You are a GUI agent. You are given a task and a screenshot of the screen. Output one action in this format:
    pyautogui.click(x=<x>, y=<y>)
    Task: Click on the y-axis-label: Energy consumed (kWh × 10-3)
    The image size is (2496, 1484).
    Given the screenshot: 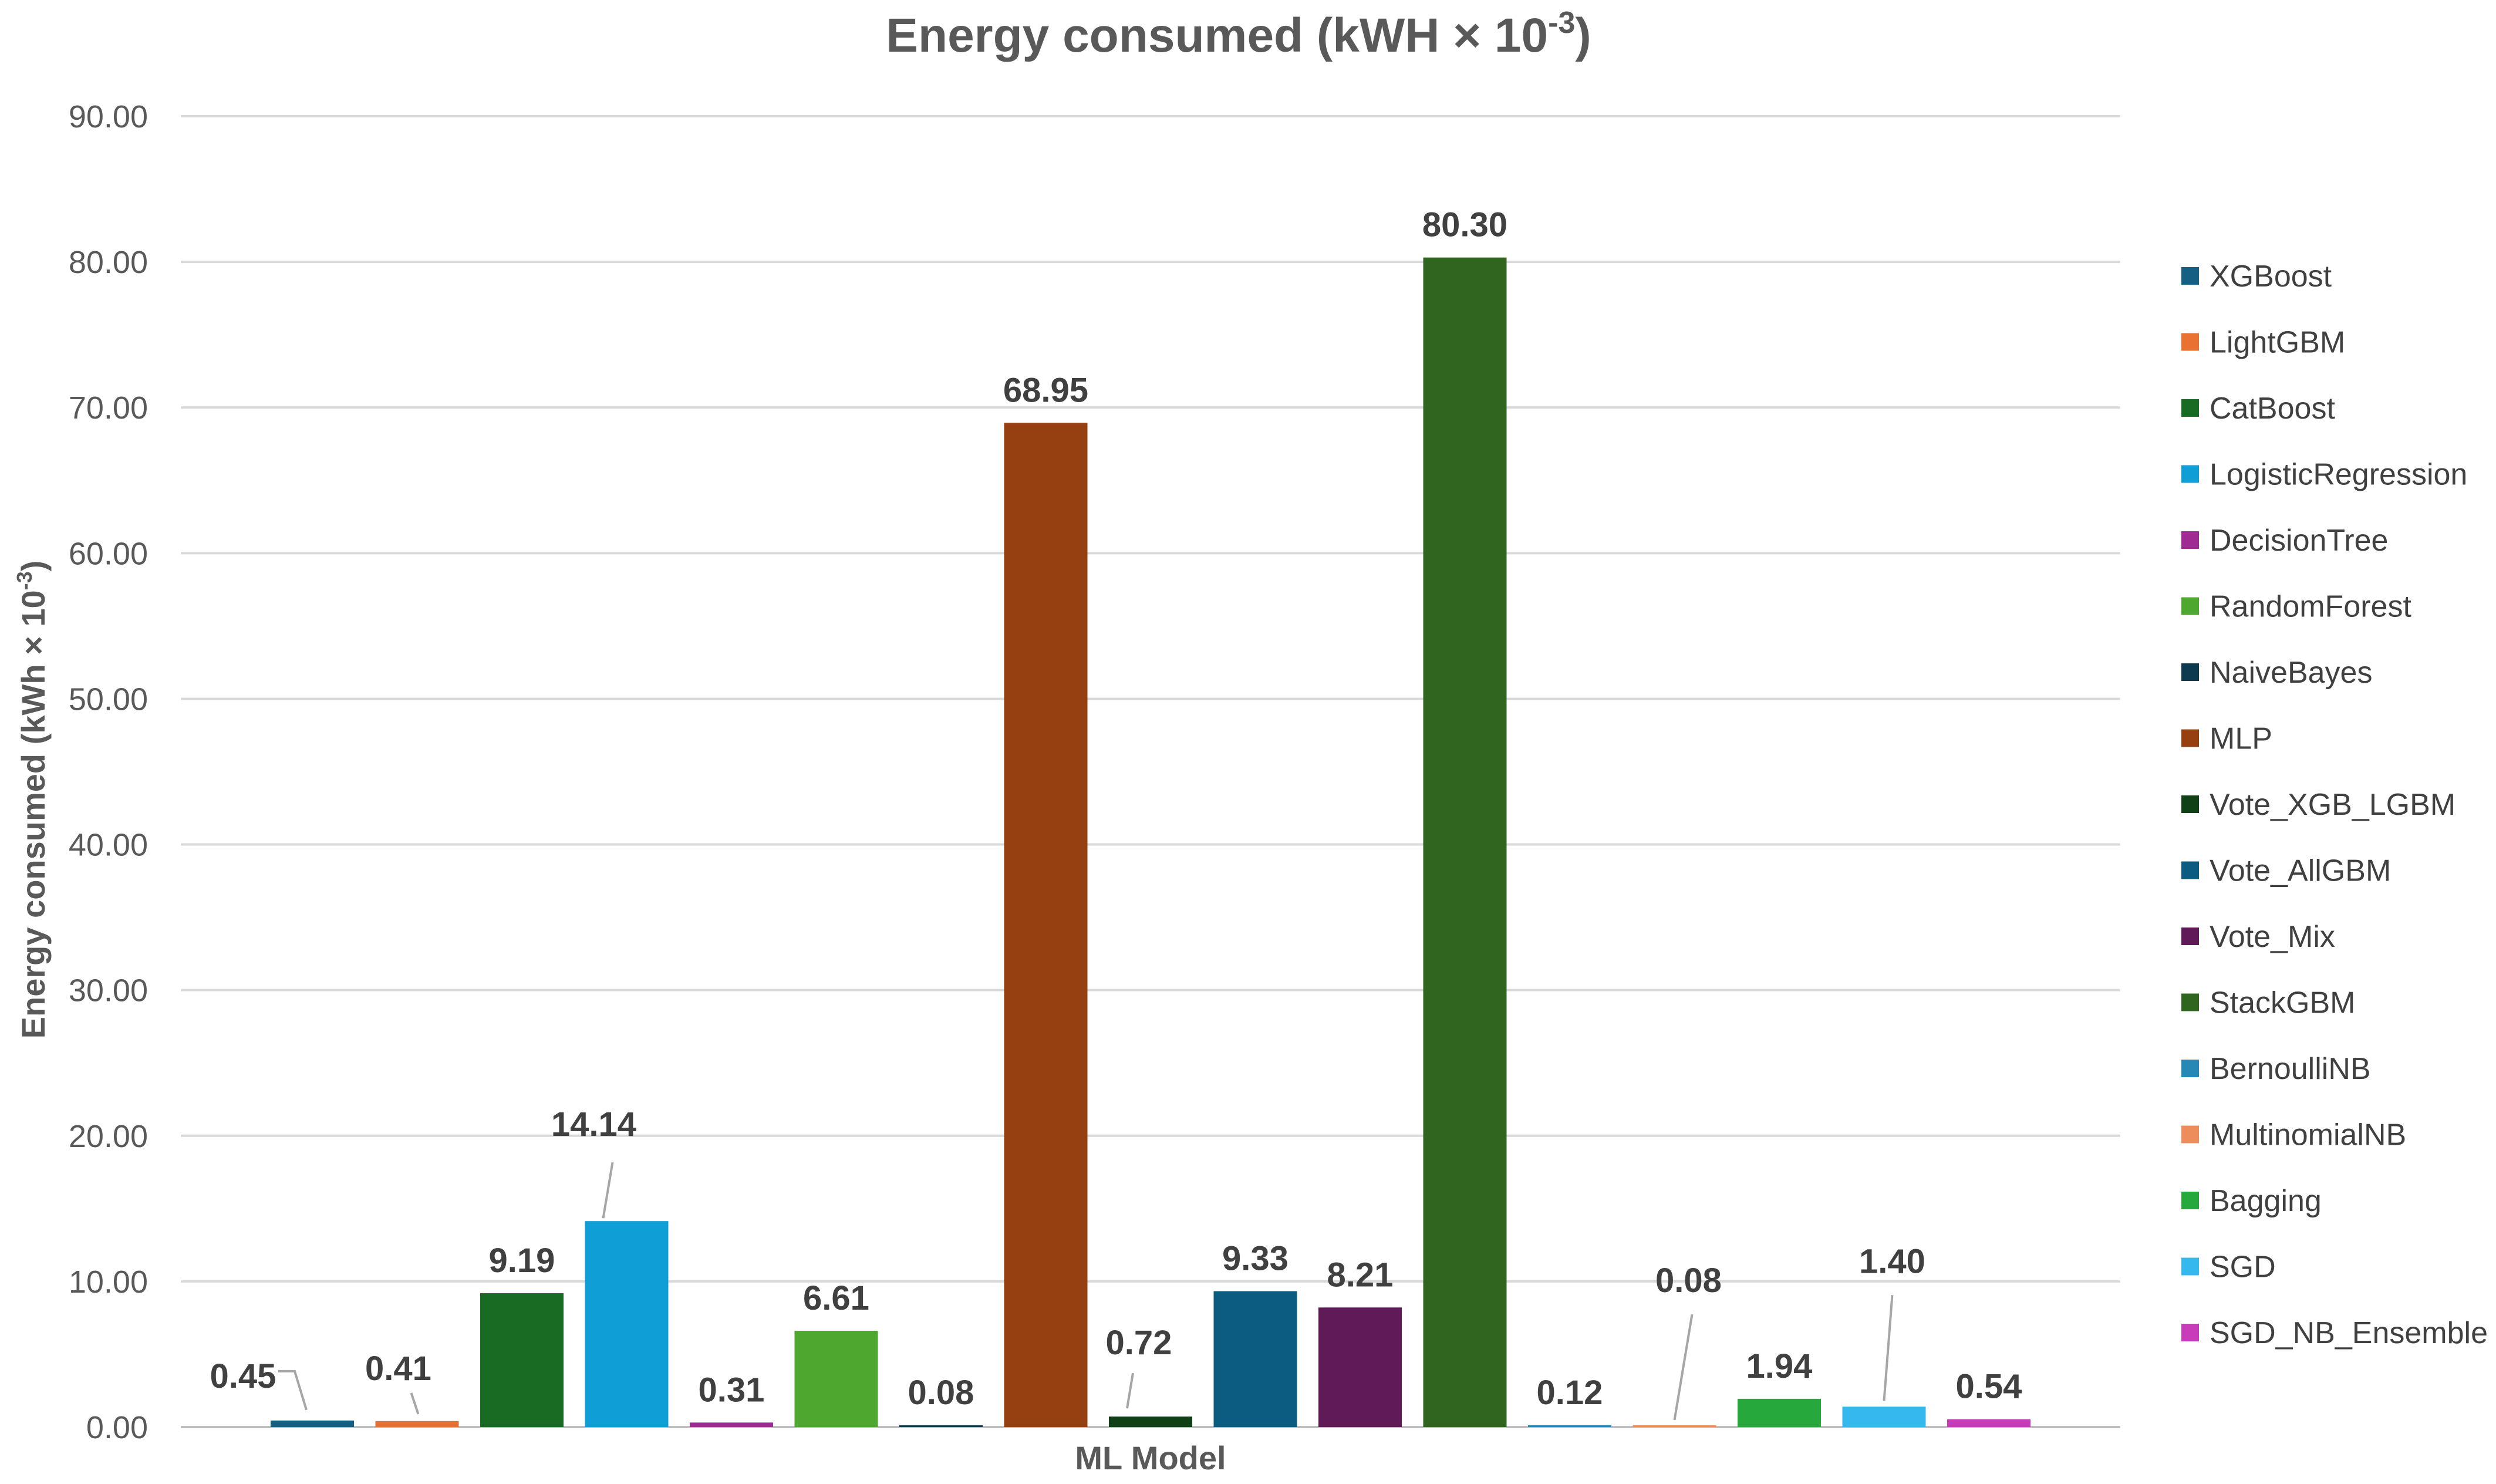 What is the action you would take?
    pyautogui.click(x=32, y=800)
    